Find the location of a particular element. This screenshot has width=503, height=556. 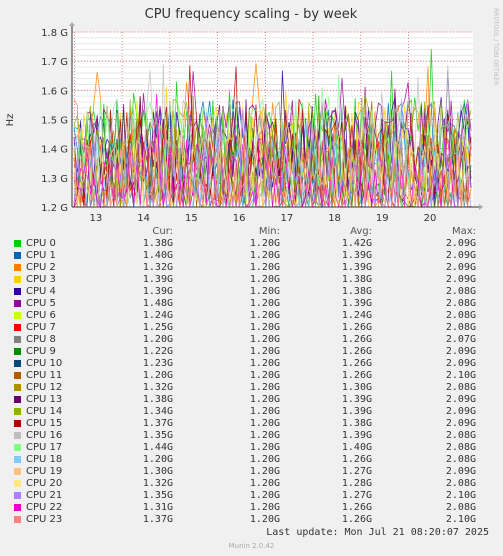

legend-row: CPU 13 1.38G 1.20G 1.39G 2.09G is located at coordinates (251, 400).